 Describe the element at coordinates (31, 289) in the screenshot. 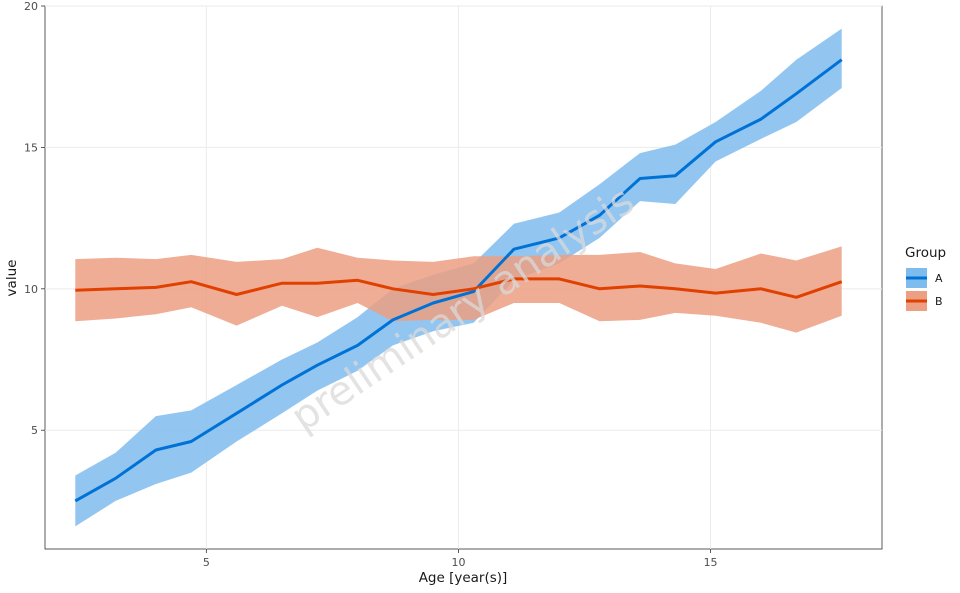

I see `y-tick-label: 10` at that location.